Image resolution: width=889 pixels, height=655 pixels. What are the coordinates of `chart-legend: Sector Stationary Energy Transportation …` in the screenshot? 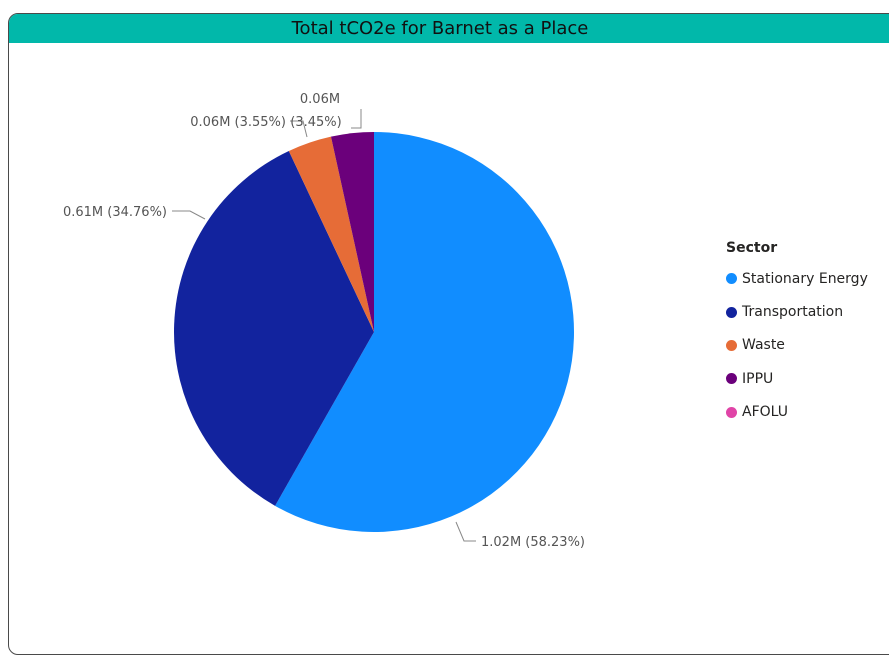 It's located at (797, 334).